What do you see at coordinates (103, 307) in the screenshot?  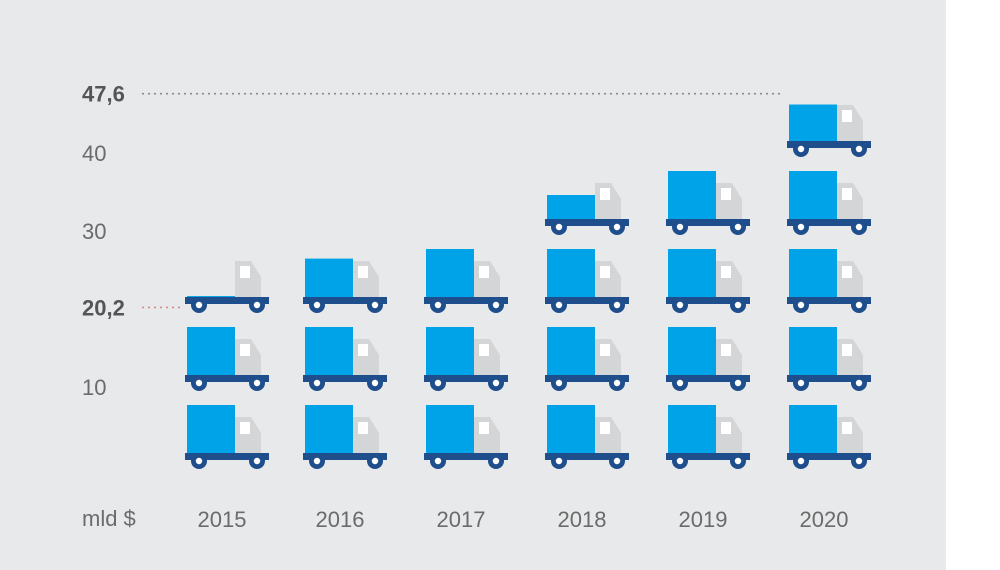 I see `y-tick-label: 20,2` at bounding box center [103, 307].